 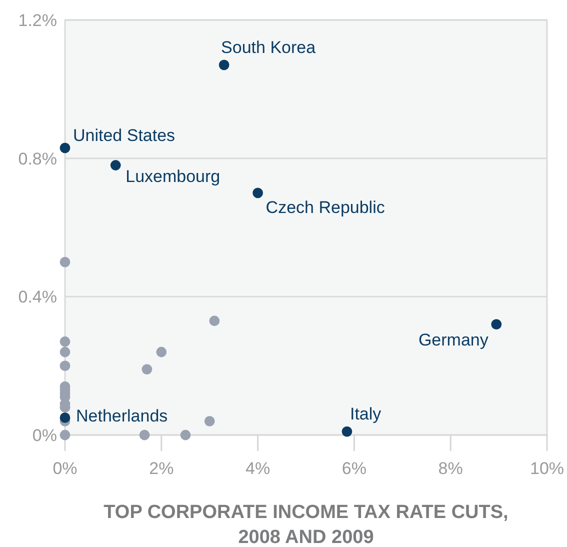 What do you see at coordinates (161, 468) in the screenshot?
I see `x-tick-label: 2%` at bounding box center [161, 468].